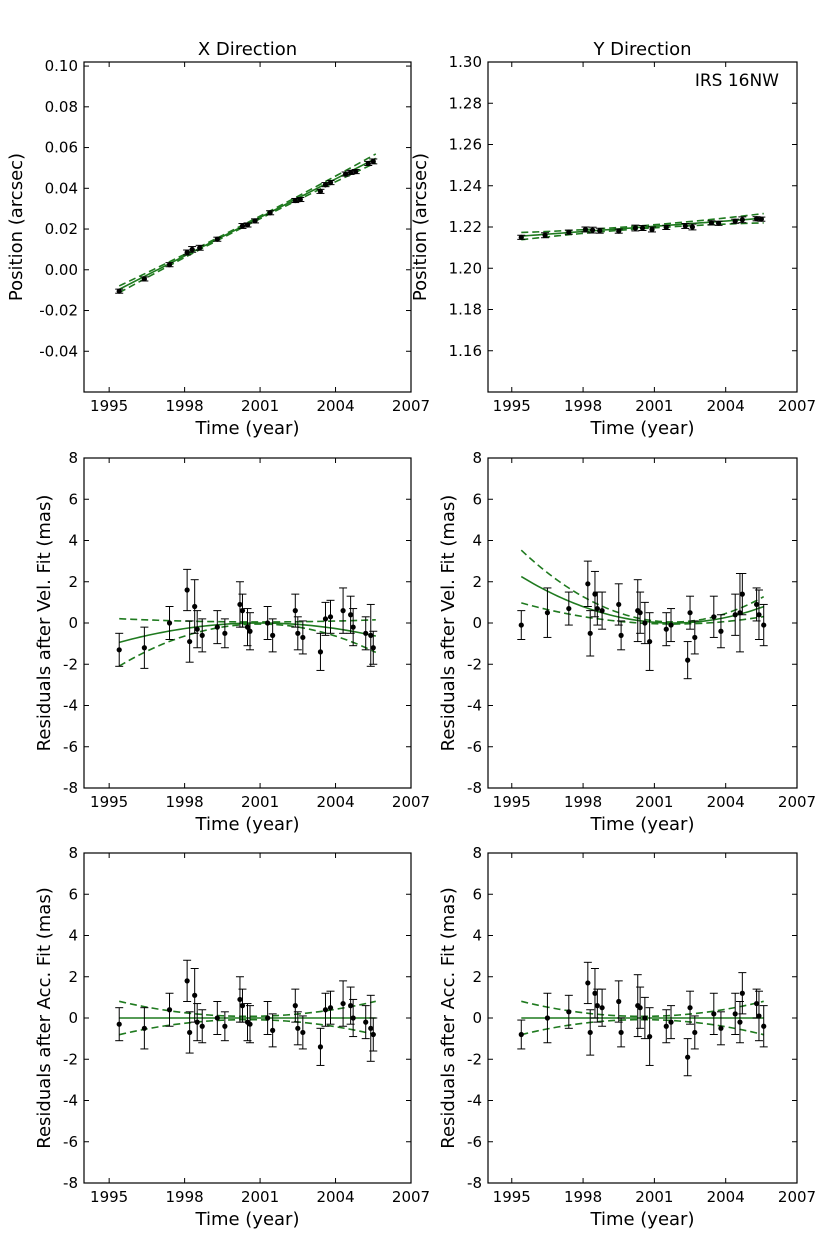  I want to click on y-tick-label: 1.26, so click(465, 145).